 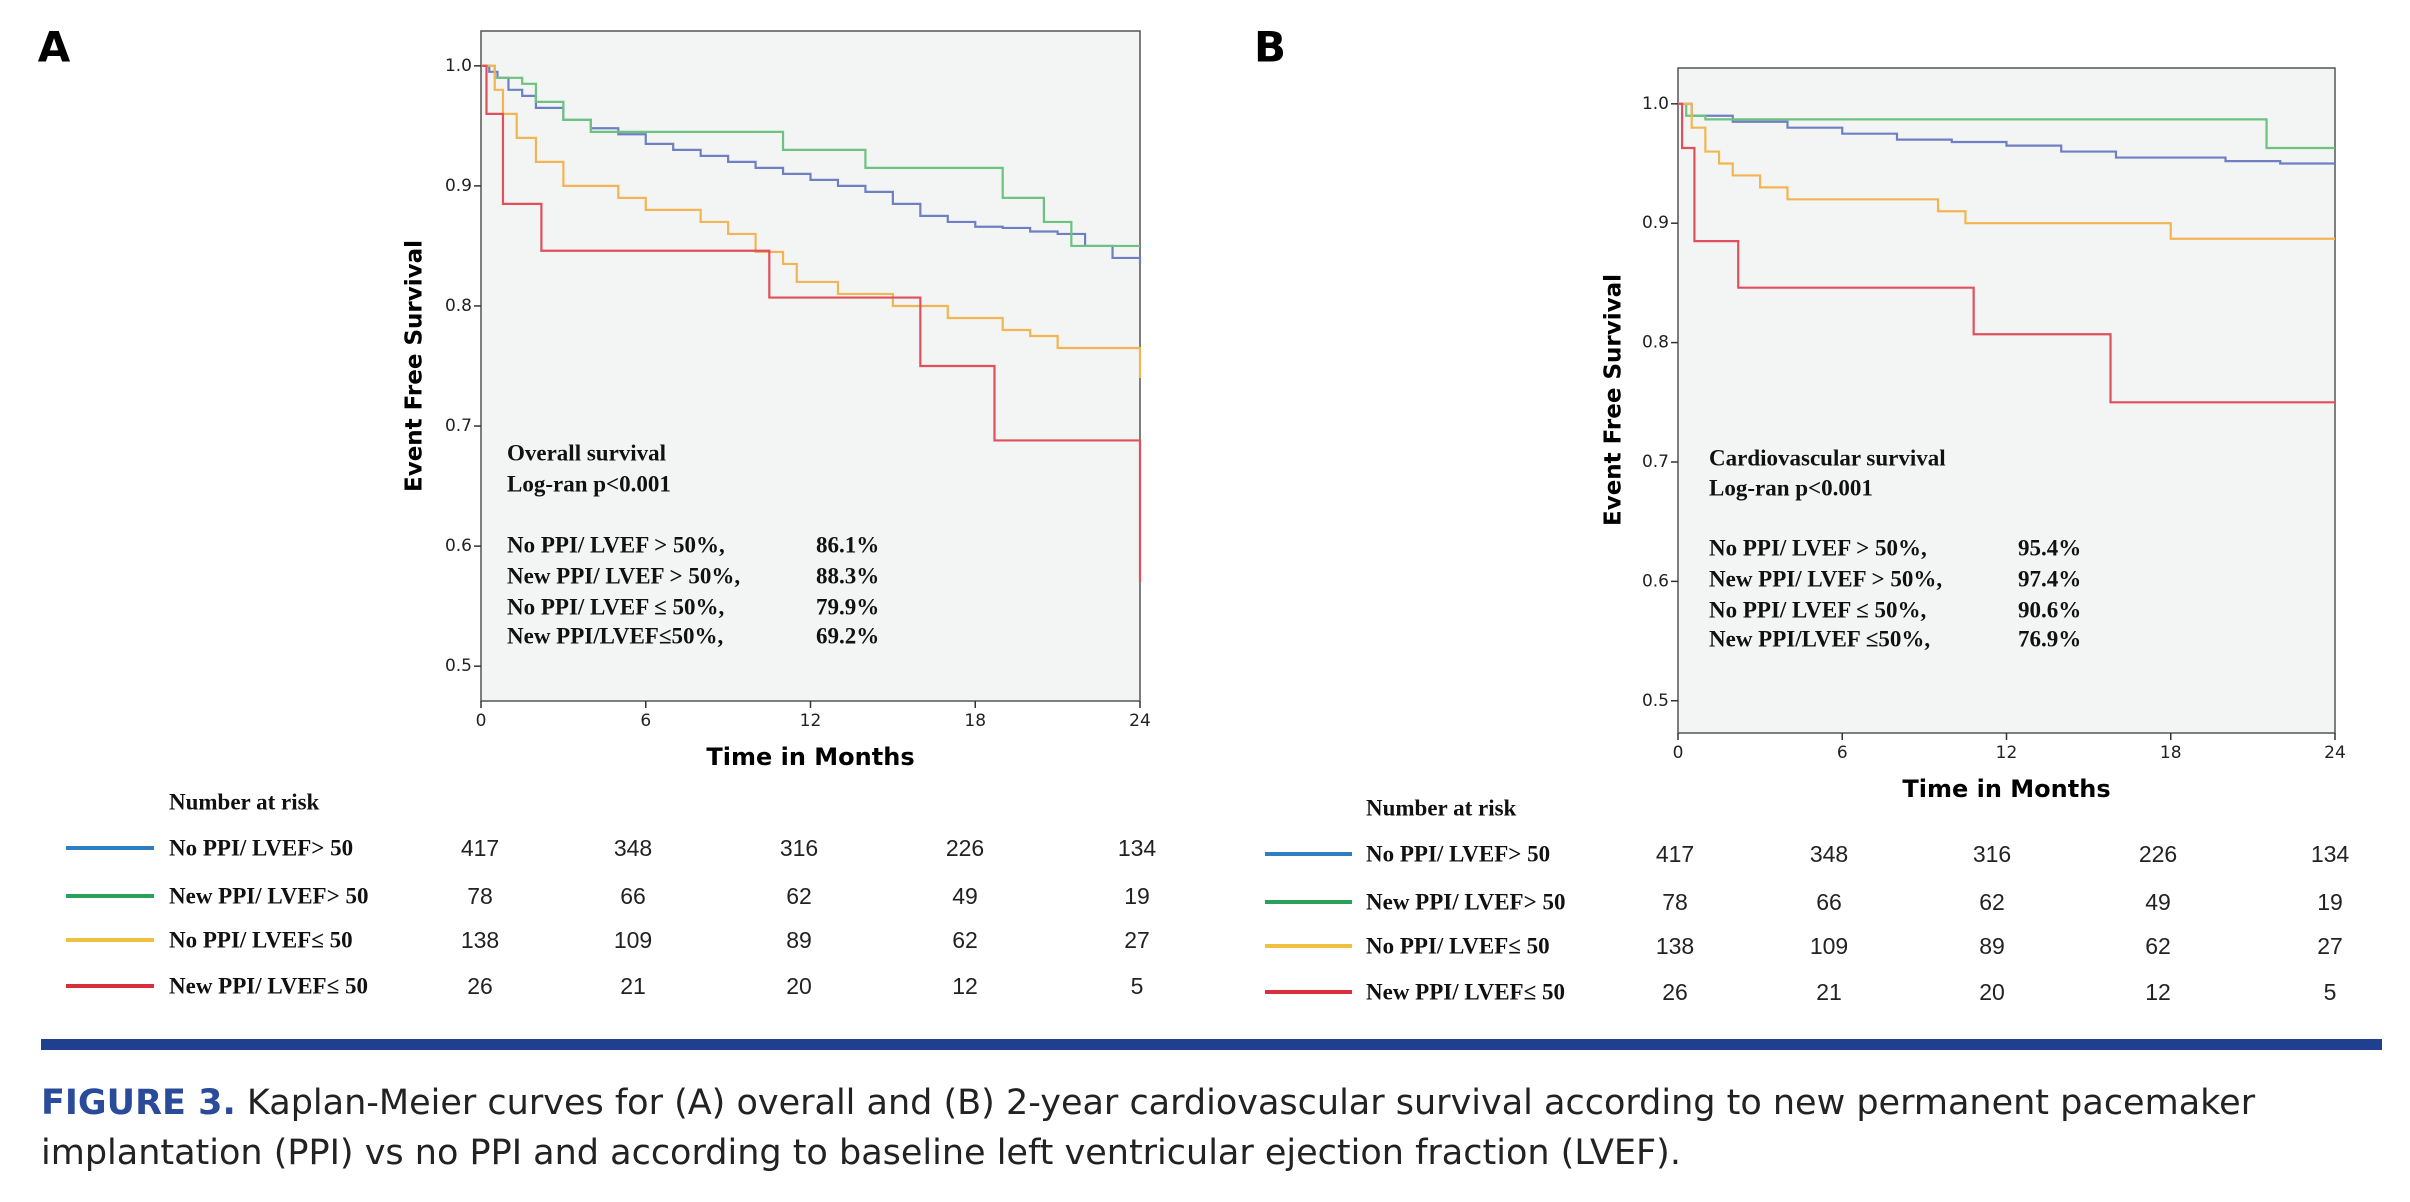 What do you see at coordinates (965, 986) in the screenshot?
I see `at-risk-count: 12` at bounding box center [965, 986].